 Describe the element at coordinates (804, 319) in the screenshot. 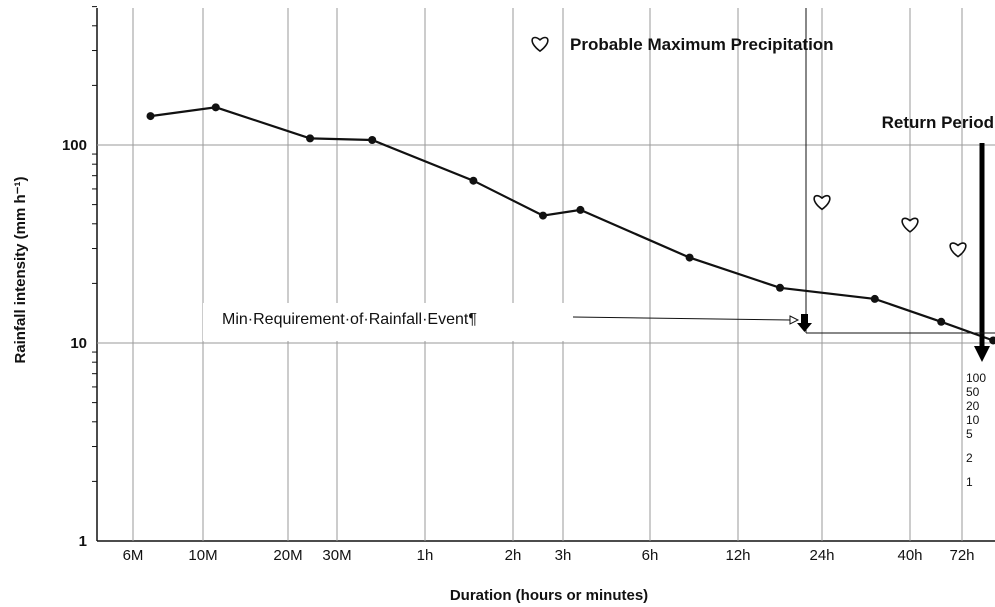

I see `min-req-marker-shaft` at that location.